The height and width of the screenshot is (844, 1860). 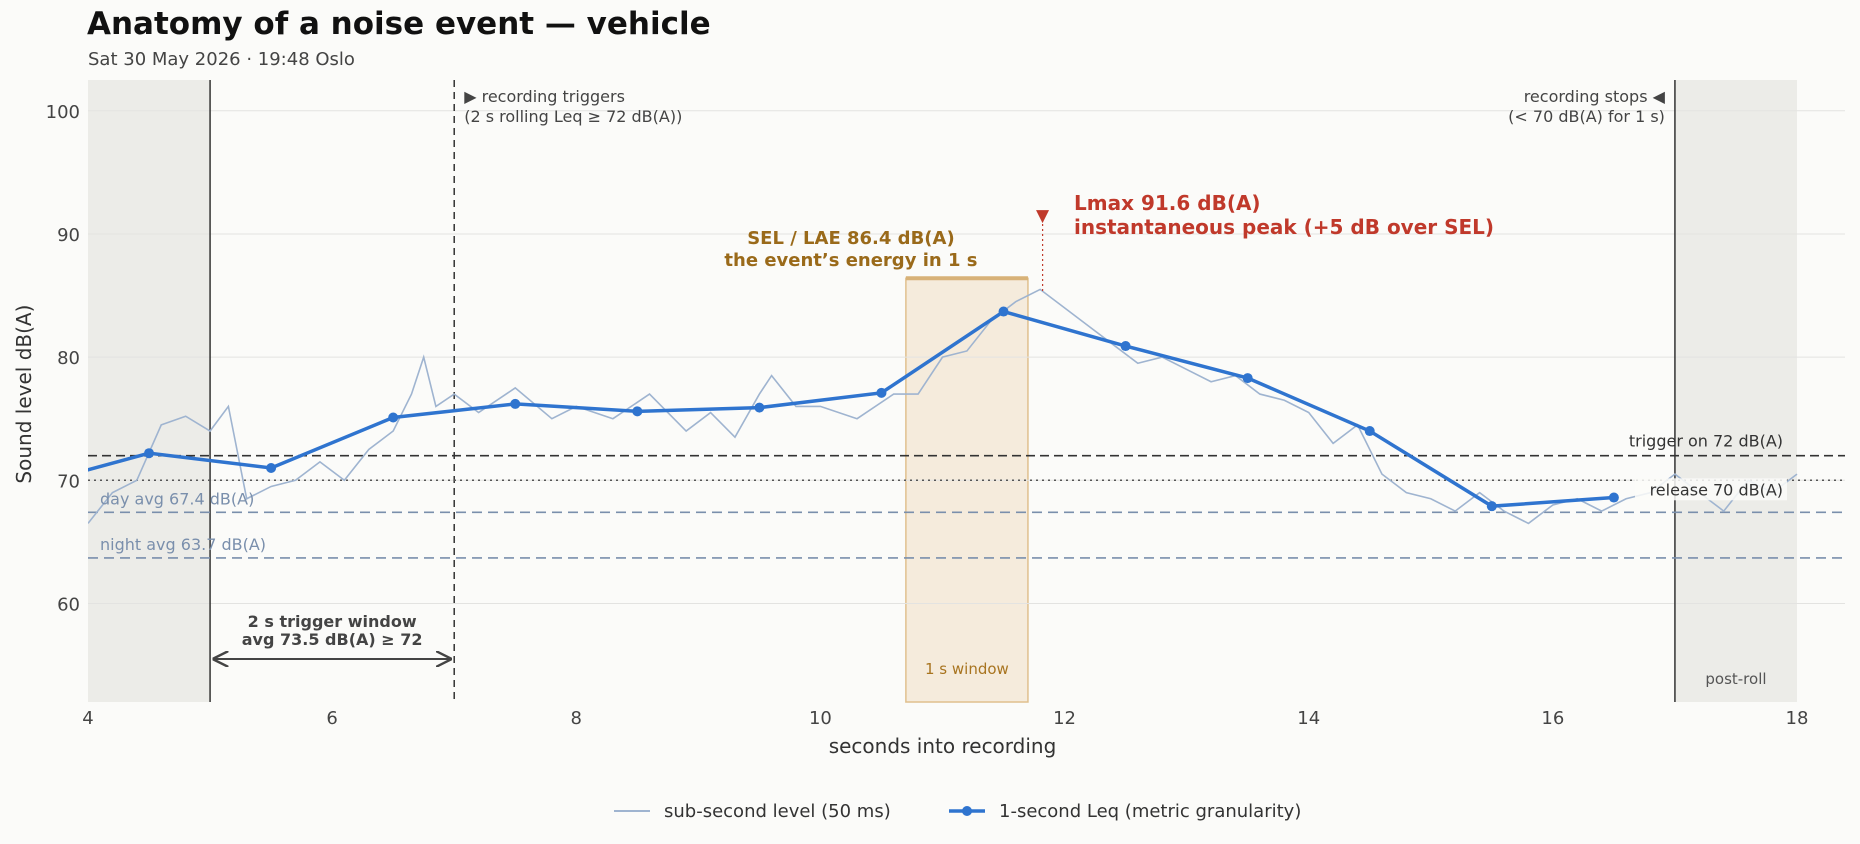 What do you see at coordinates (68, 604) in the screenshot?
I see `y-tick-label: 60` at bounding box center [68, 604].